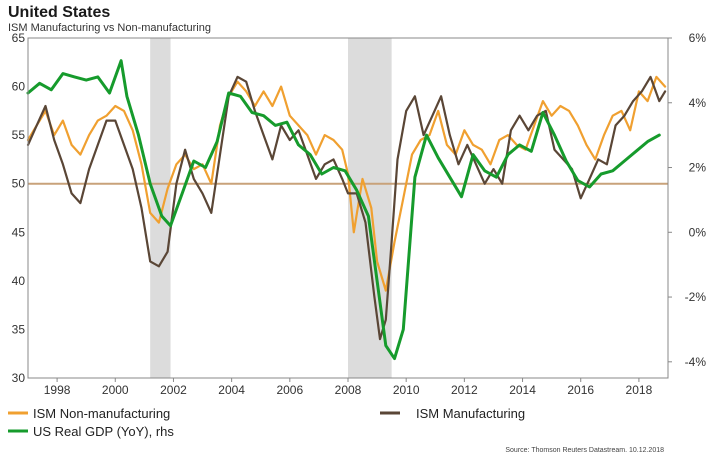 The width and height of the screenshot is (713, 461). What do you see at coordinates (59, 12) in the screenshot?
I see `chart-title: United States` at bounding box center [59, 12].